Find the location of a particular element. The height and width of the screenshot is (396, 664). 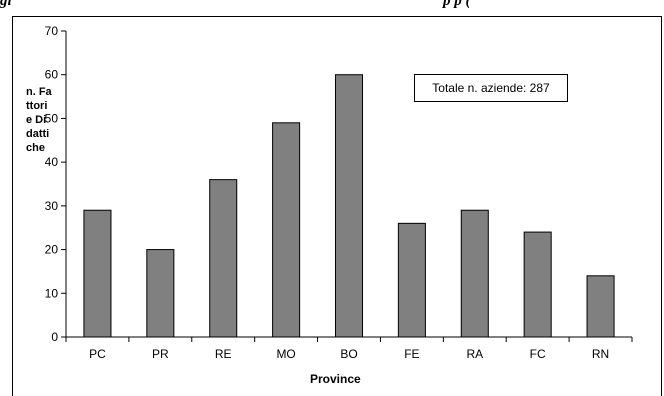

x-tick-label: BO is located at coordinates (348, 354).